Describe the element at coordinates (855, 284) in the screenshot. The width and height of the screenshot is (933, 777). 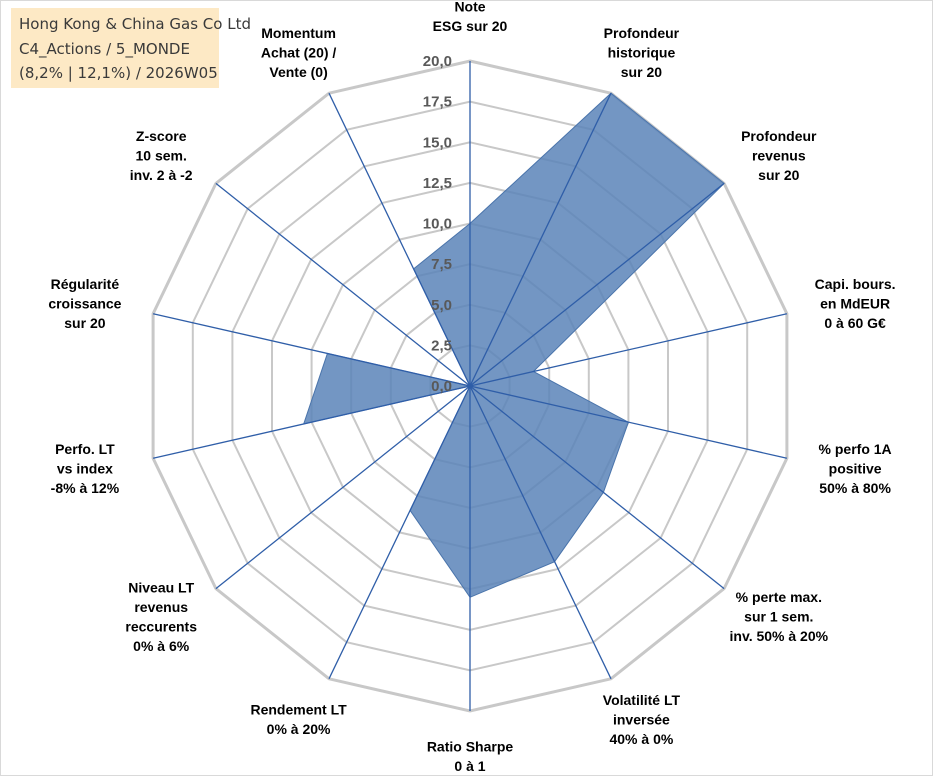
I see `axis-label: Capi. bours.` at that location.